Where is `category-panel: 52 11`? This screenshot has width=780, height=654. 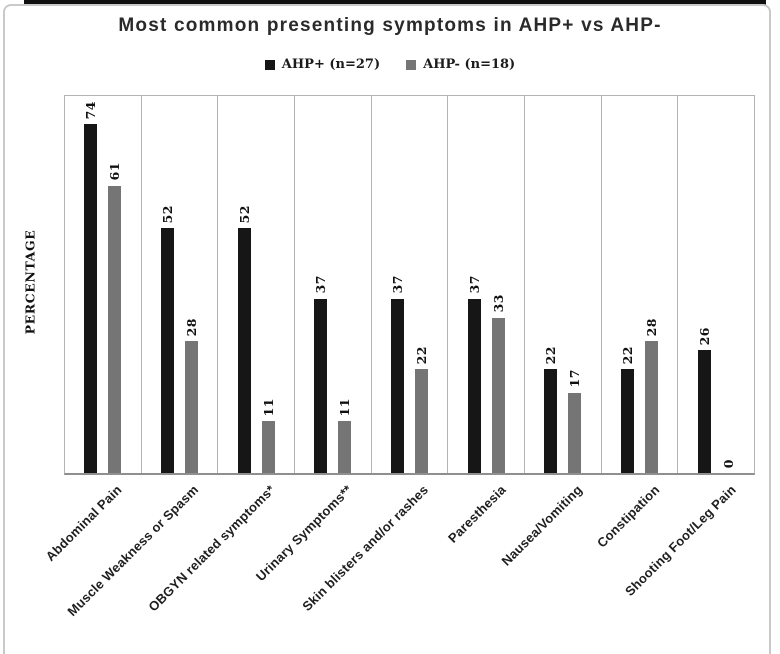 category-panel: 52 11 is located at coordinates (257, 284).